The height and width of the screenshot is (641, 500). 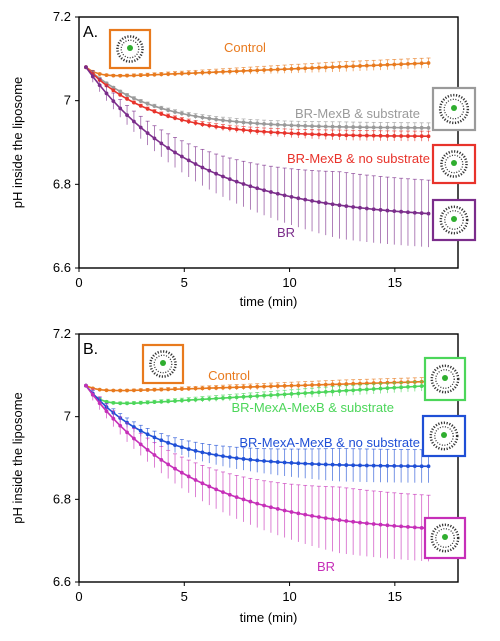 I want to click on x-axis-label: time (min), so click(x=269, y=617).